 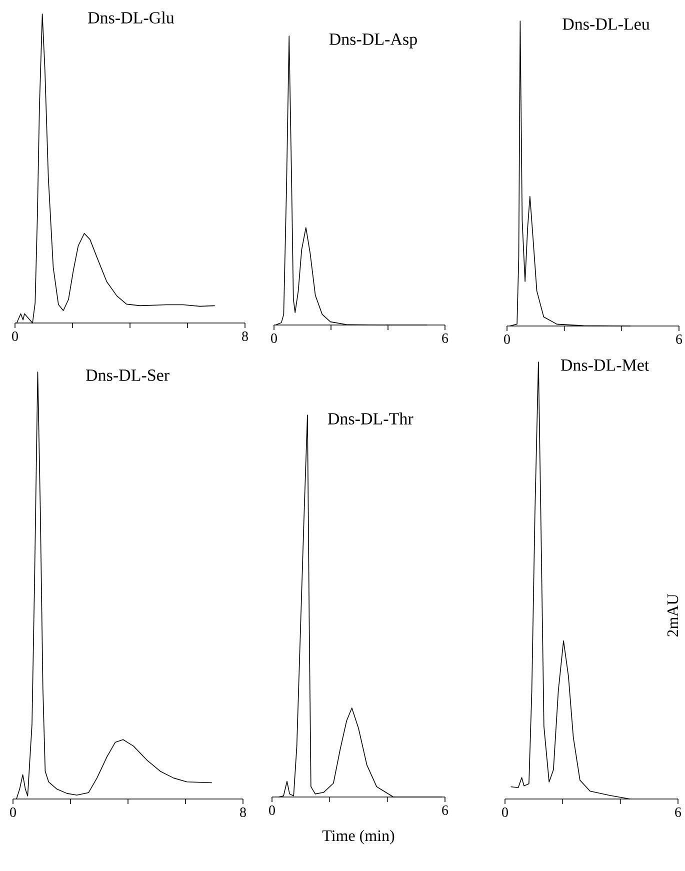 What do you see at coordinates (373, 41) in the screenshot?
I see `chart-title: Dns-DL-Asp` at bounding box center [373, 41].